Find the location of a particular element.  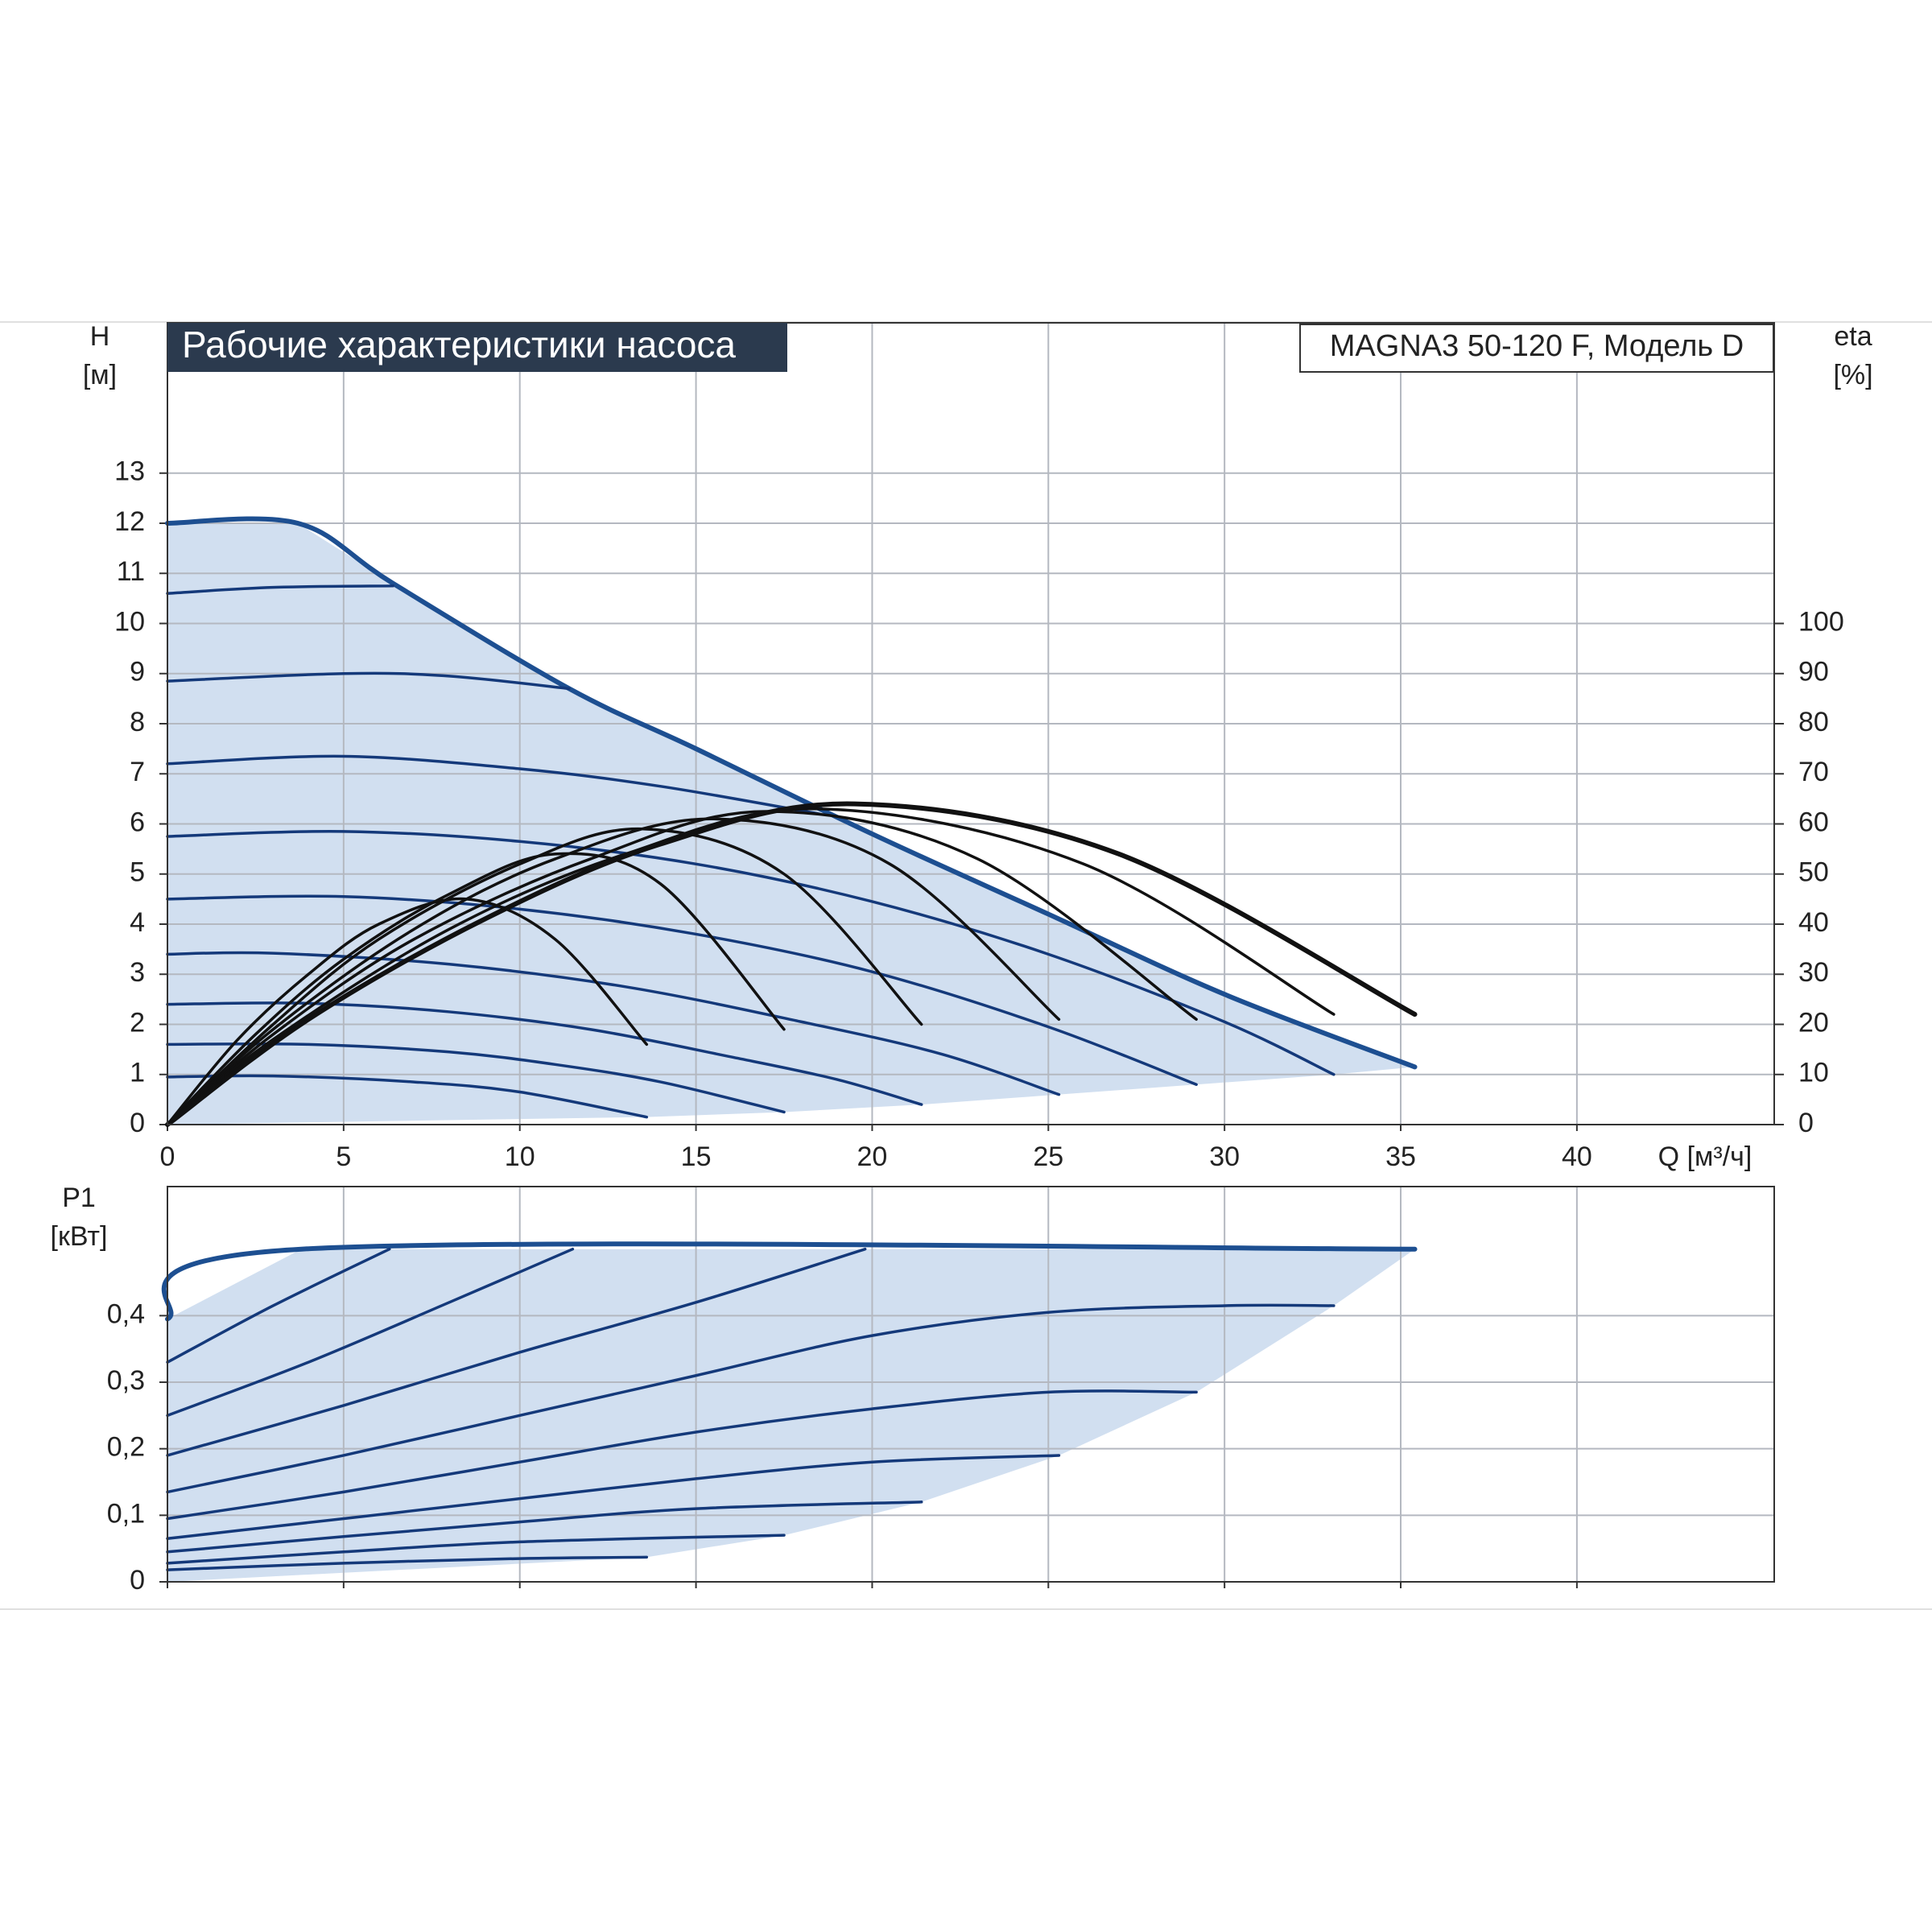

y-tick-label: 6 is located at coordinates (137, 822).